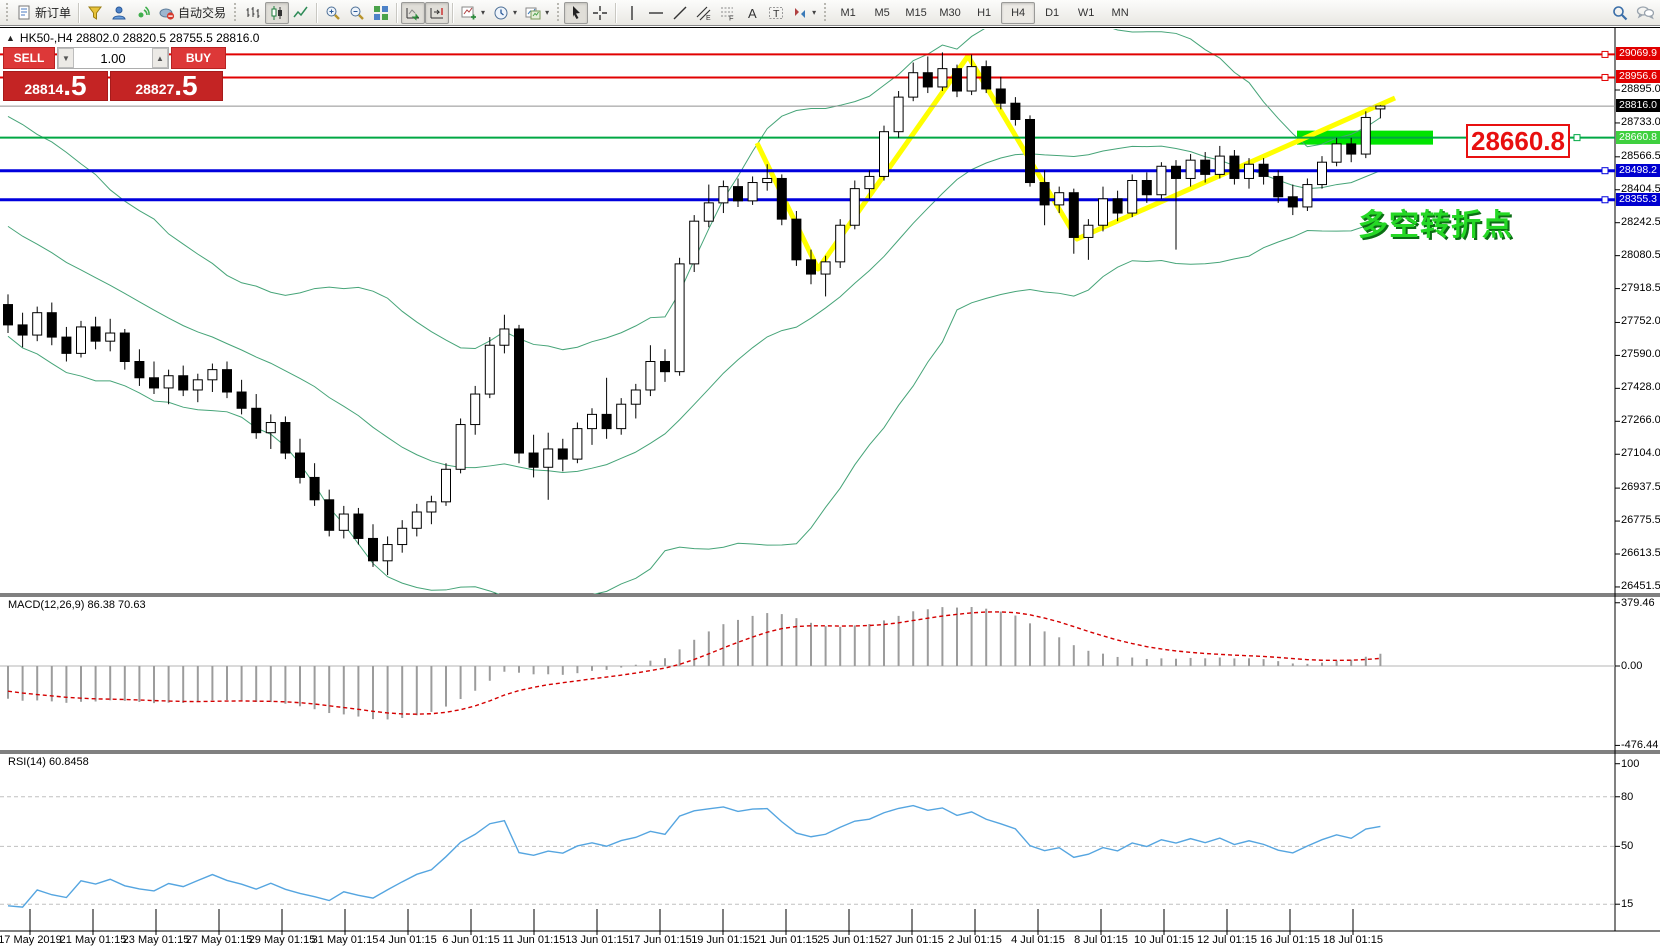 This screenshot has width=1660, height=952. I want to click on chart-shift-button, so click(437, 12).